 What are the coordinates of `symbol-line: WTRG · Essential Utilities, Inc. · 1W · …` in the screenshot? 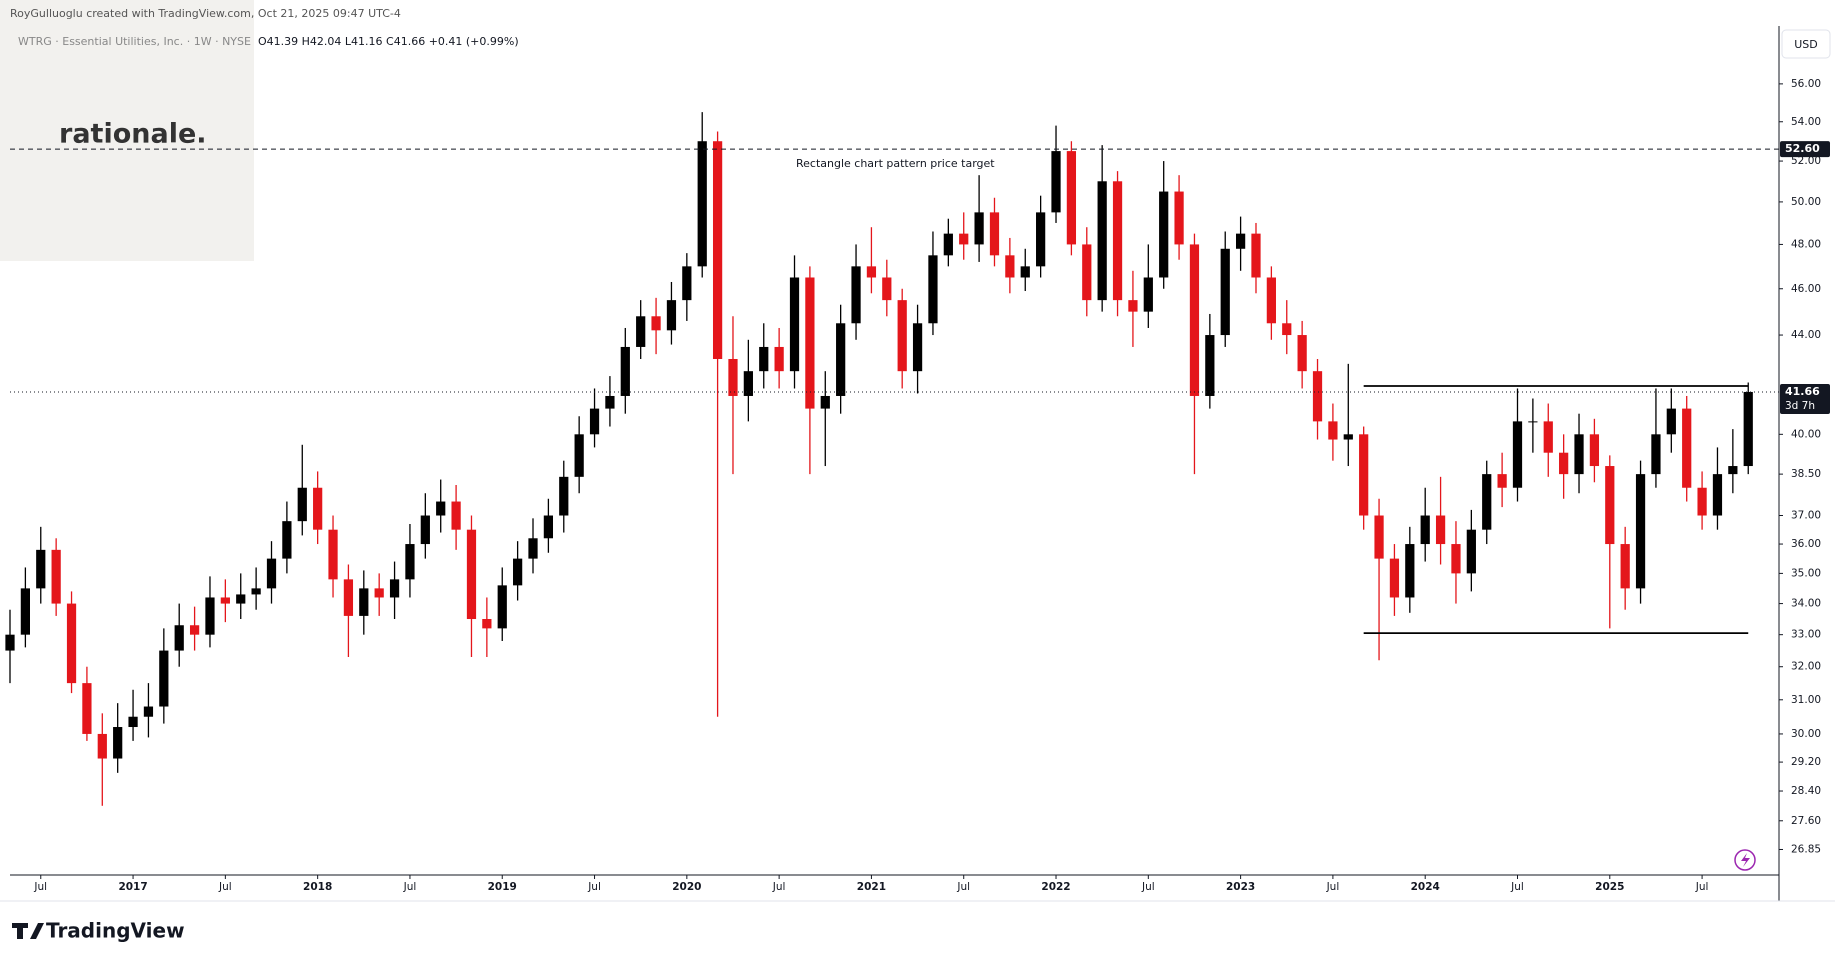 It's located at (134, 41).